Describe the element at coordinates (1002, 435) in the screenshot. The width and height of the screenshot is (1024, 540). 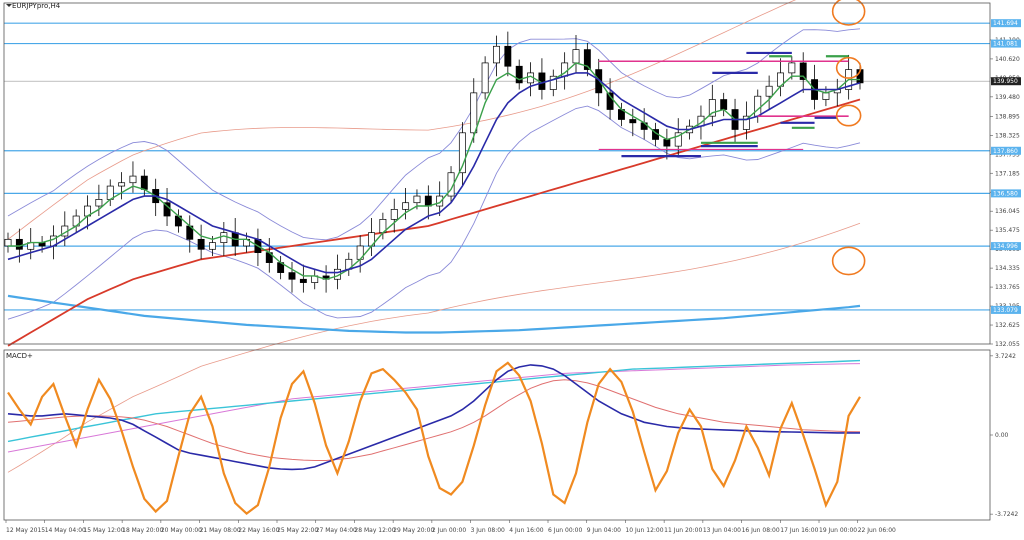
I see `macd-tick-label: 0.00` at that location.